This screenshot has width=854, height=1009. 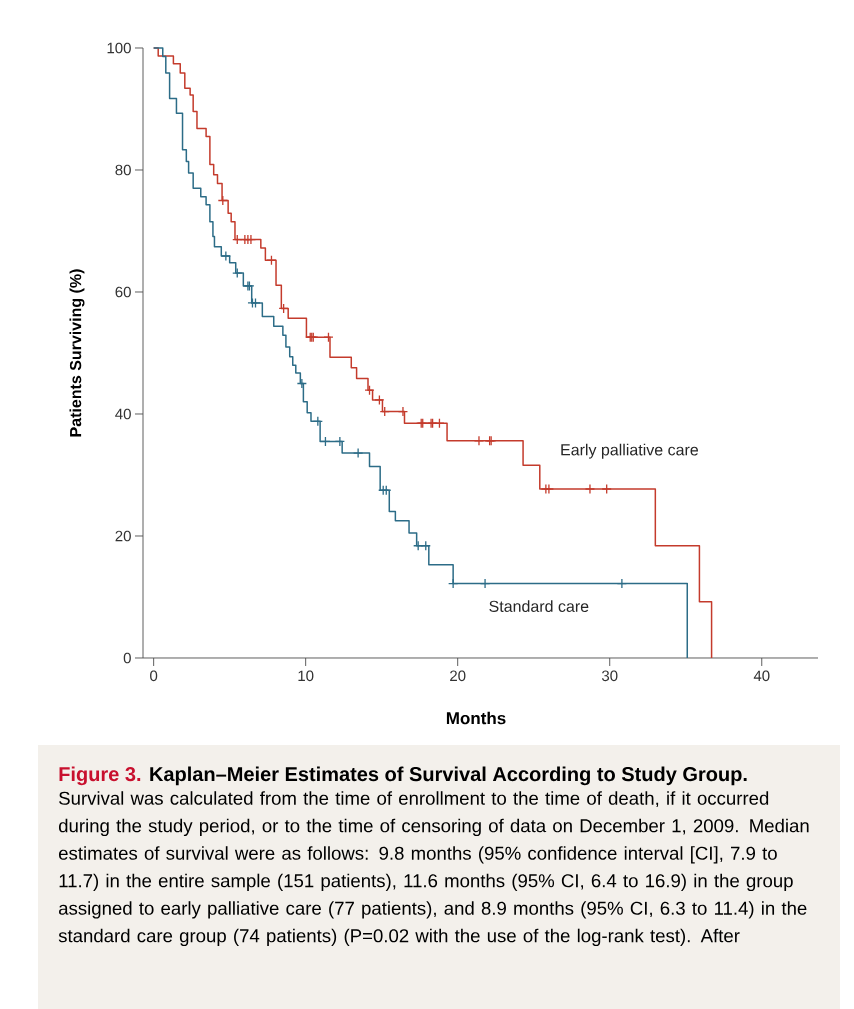 What do you see at coordinates (123, 170) in the screenshot?
I see `y-tick-label: 80` at bounding box center [123, 170].